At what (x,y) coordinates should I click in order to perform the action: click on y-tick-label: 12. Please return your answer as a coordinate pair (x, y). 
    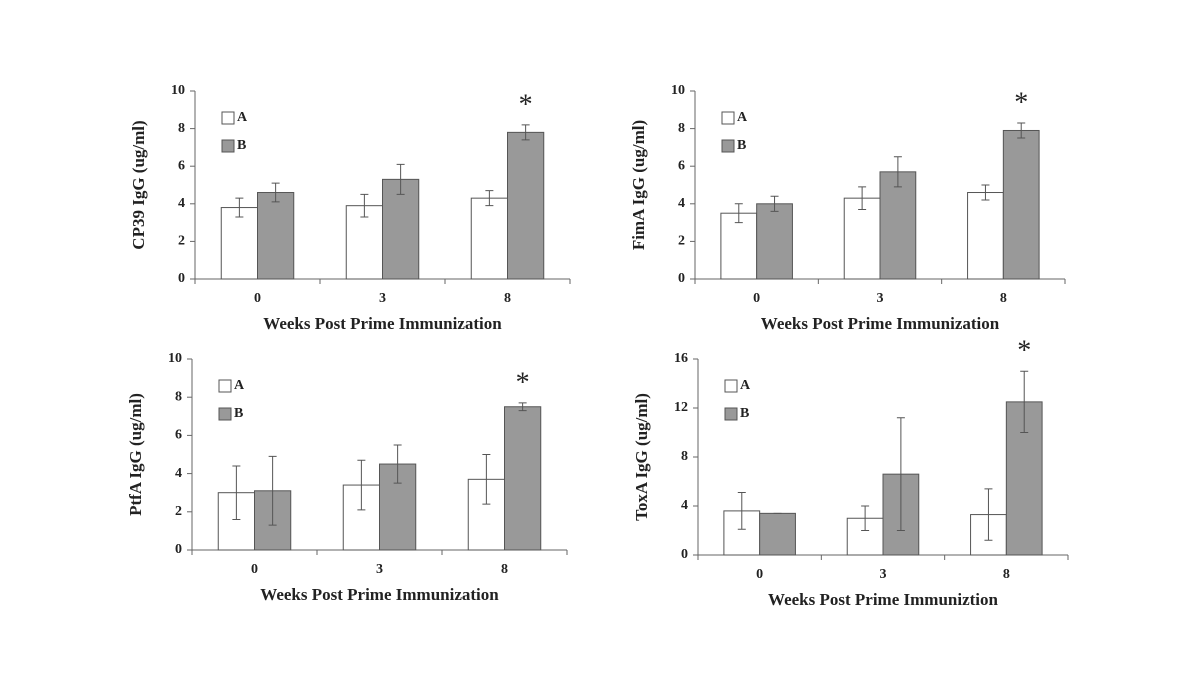
    Looking at the image, I should click on (681, 407).